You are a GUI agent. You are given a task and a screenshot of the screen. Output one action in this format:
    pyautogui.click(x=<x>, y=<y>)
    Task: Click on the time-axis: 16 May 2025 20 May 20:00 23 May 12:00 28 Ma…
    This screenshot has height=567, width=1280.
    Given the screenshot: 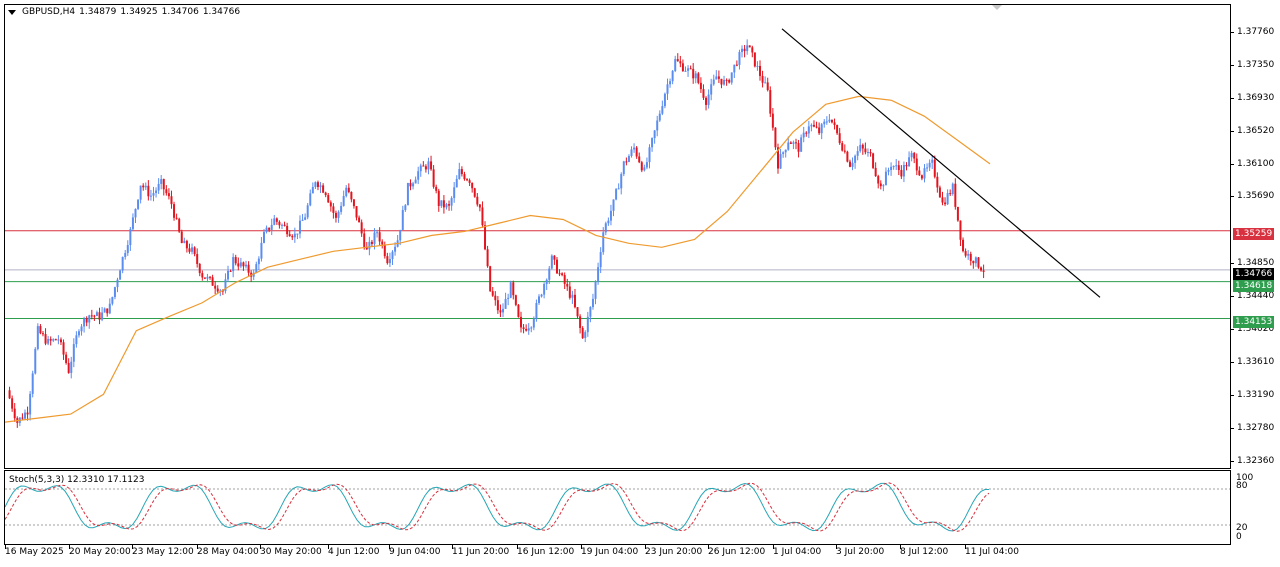 What is the action you would take?
    pyautogui.click(x=617, y=556)
    